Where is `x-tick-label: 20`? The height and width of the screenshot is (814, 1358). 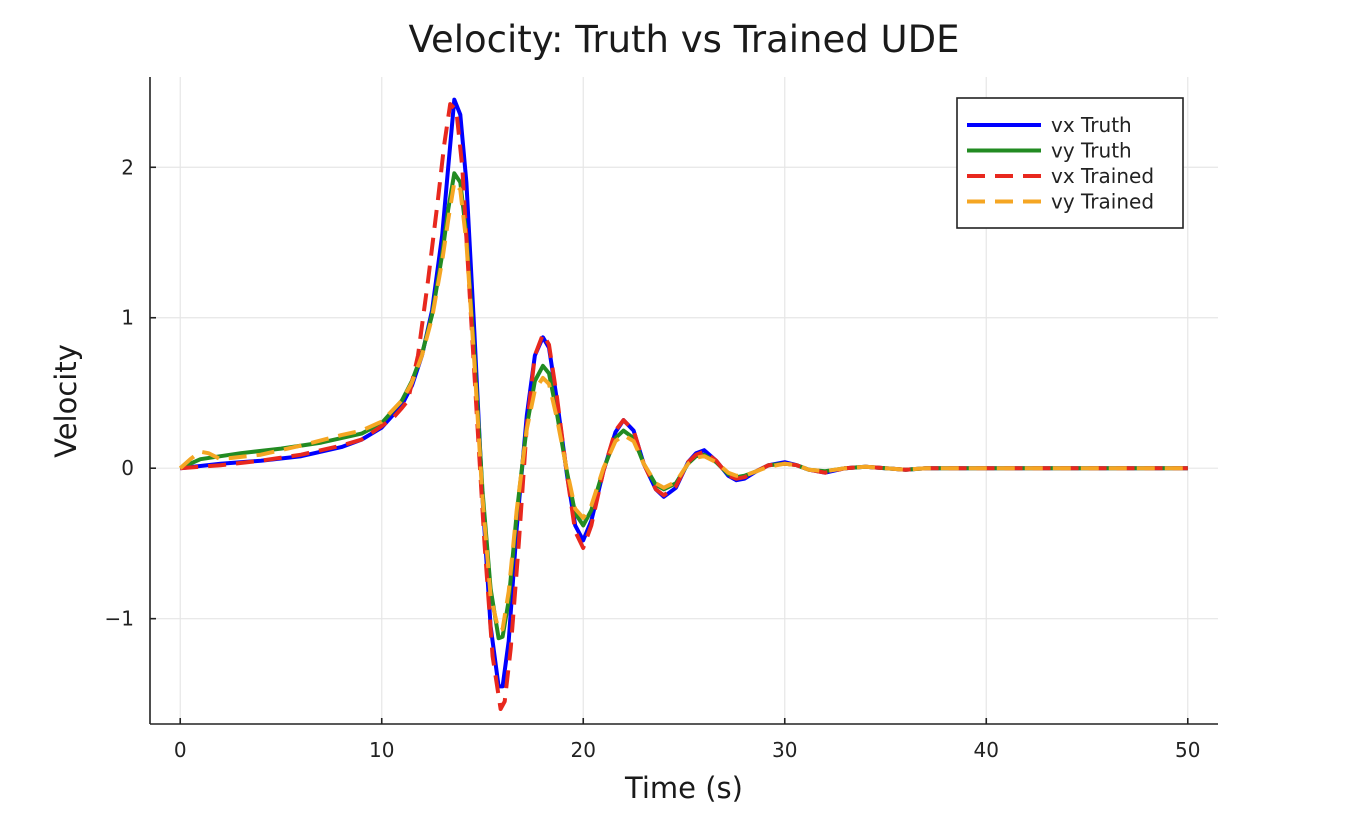
x-tick-label: 20 is located at coordinates (583, 750).